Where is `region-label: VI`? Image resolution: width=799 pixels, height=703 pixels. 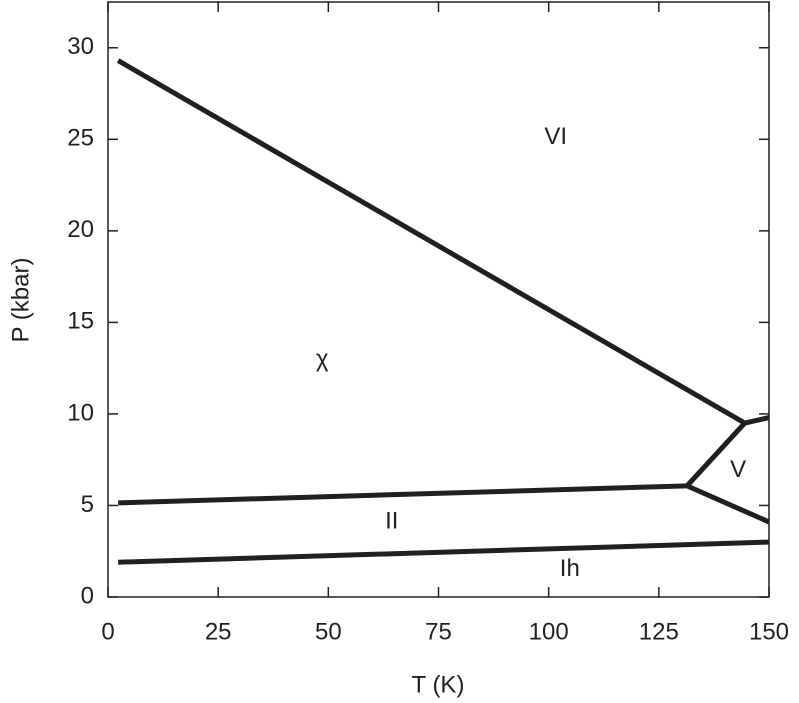
region-label: VI is located at coordinates (555, 136).